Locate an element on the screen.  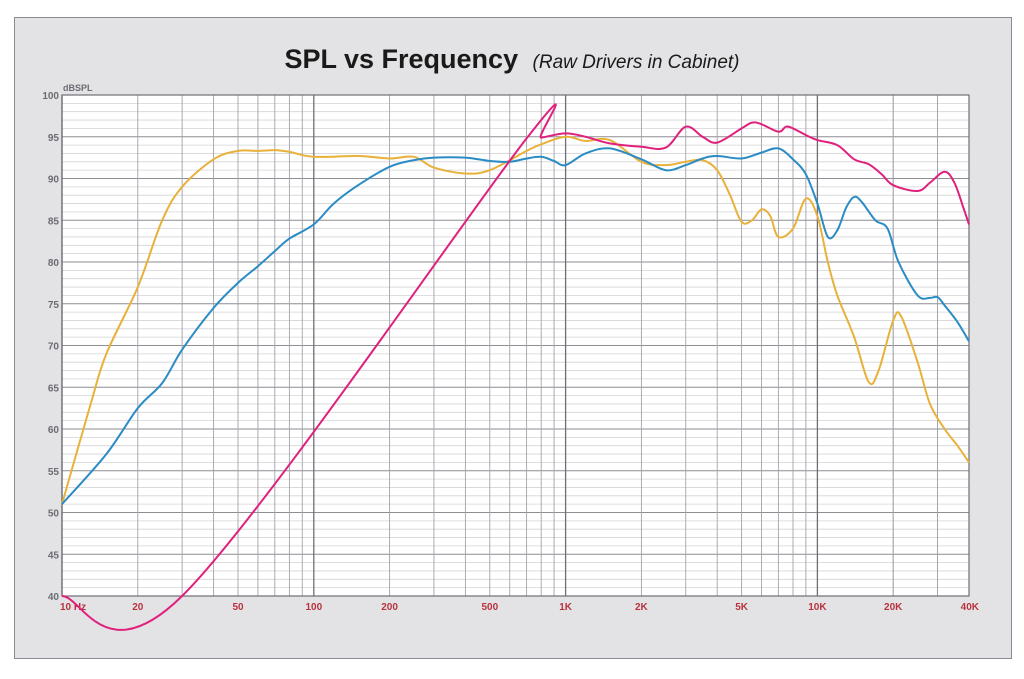
y-tick-label: 70 is located at coordinates (54, 347).